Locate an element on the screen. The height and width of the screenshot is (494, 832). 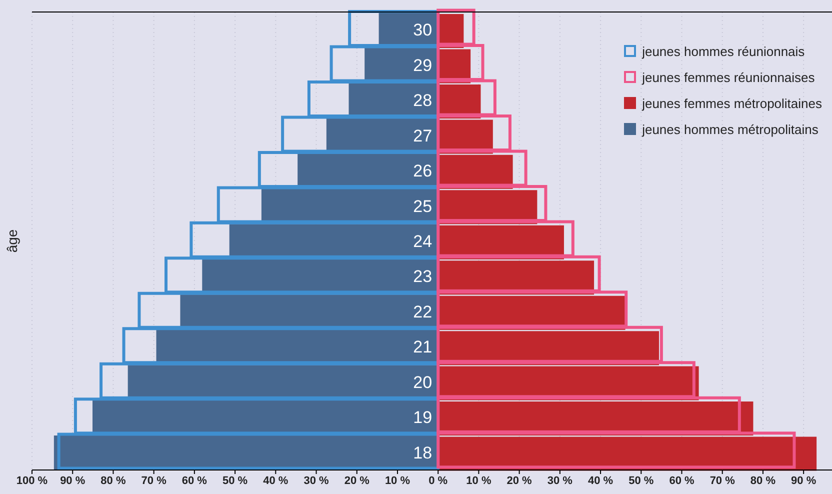
legend-label: jeunes hommes réunionnais is located at coordinates (723, 51).